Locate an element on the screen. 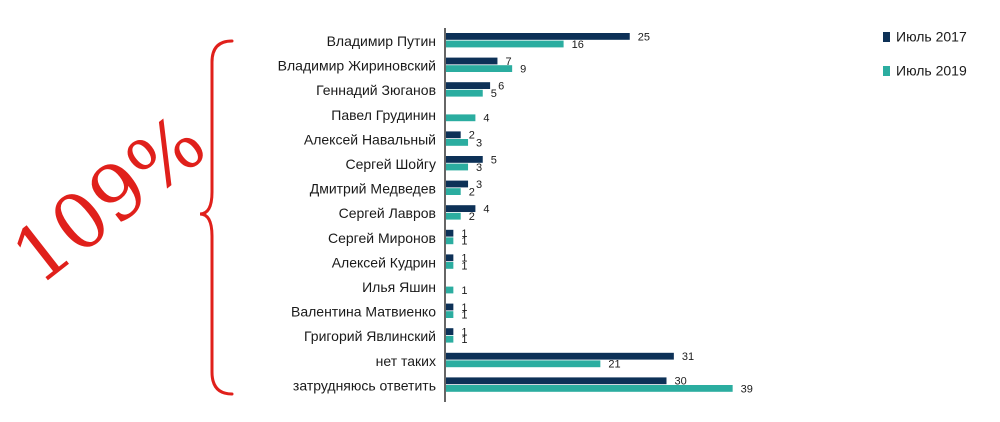 Image resolution: width=1000 pixels, height=422 pixels. category-label: Владимир Путин is located at coordinates (381, 41).